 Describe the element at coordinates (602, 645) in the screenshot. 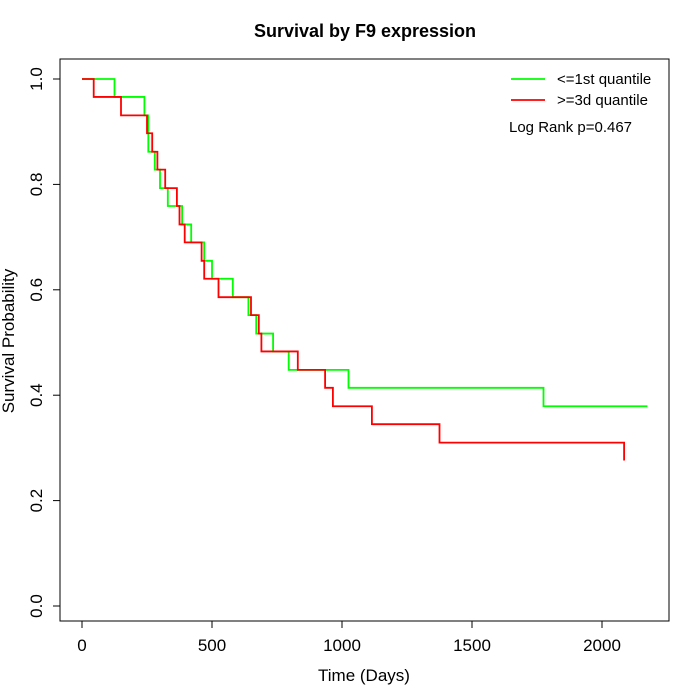

I see `x-tick-label: 2000` at that location.